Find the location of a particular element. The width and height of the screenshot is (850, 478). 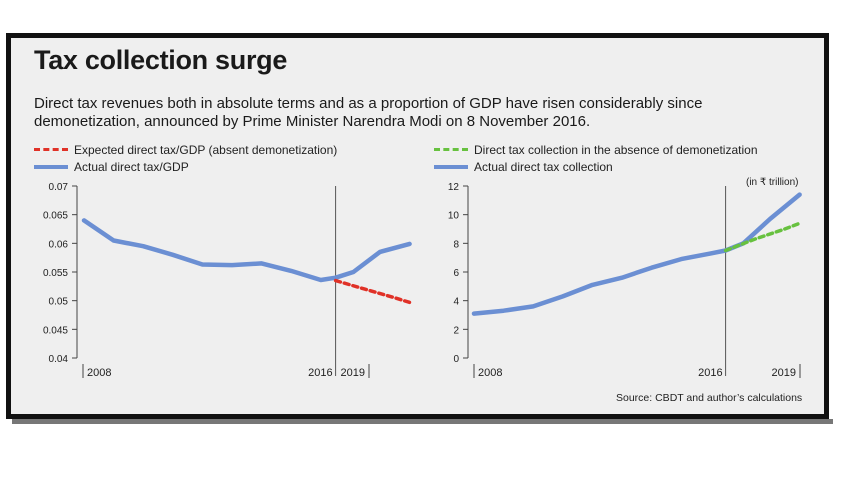

legend-item-actual-collection: Actual direct tax collection is located at coordinates (596, 166).